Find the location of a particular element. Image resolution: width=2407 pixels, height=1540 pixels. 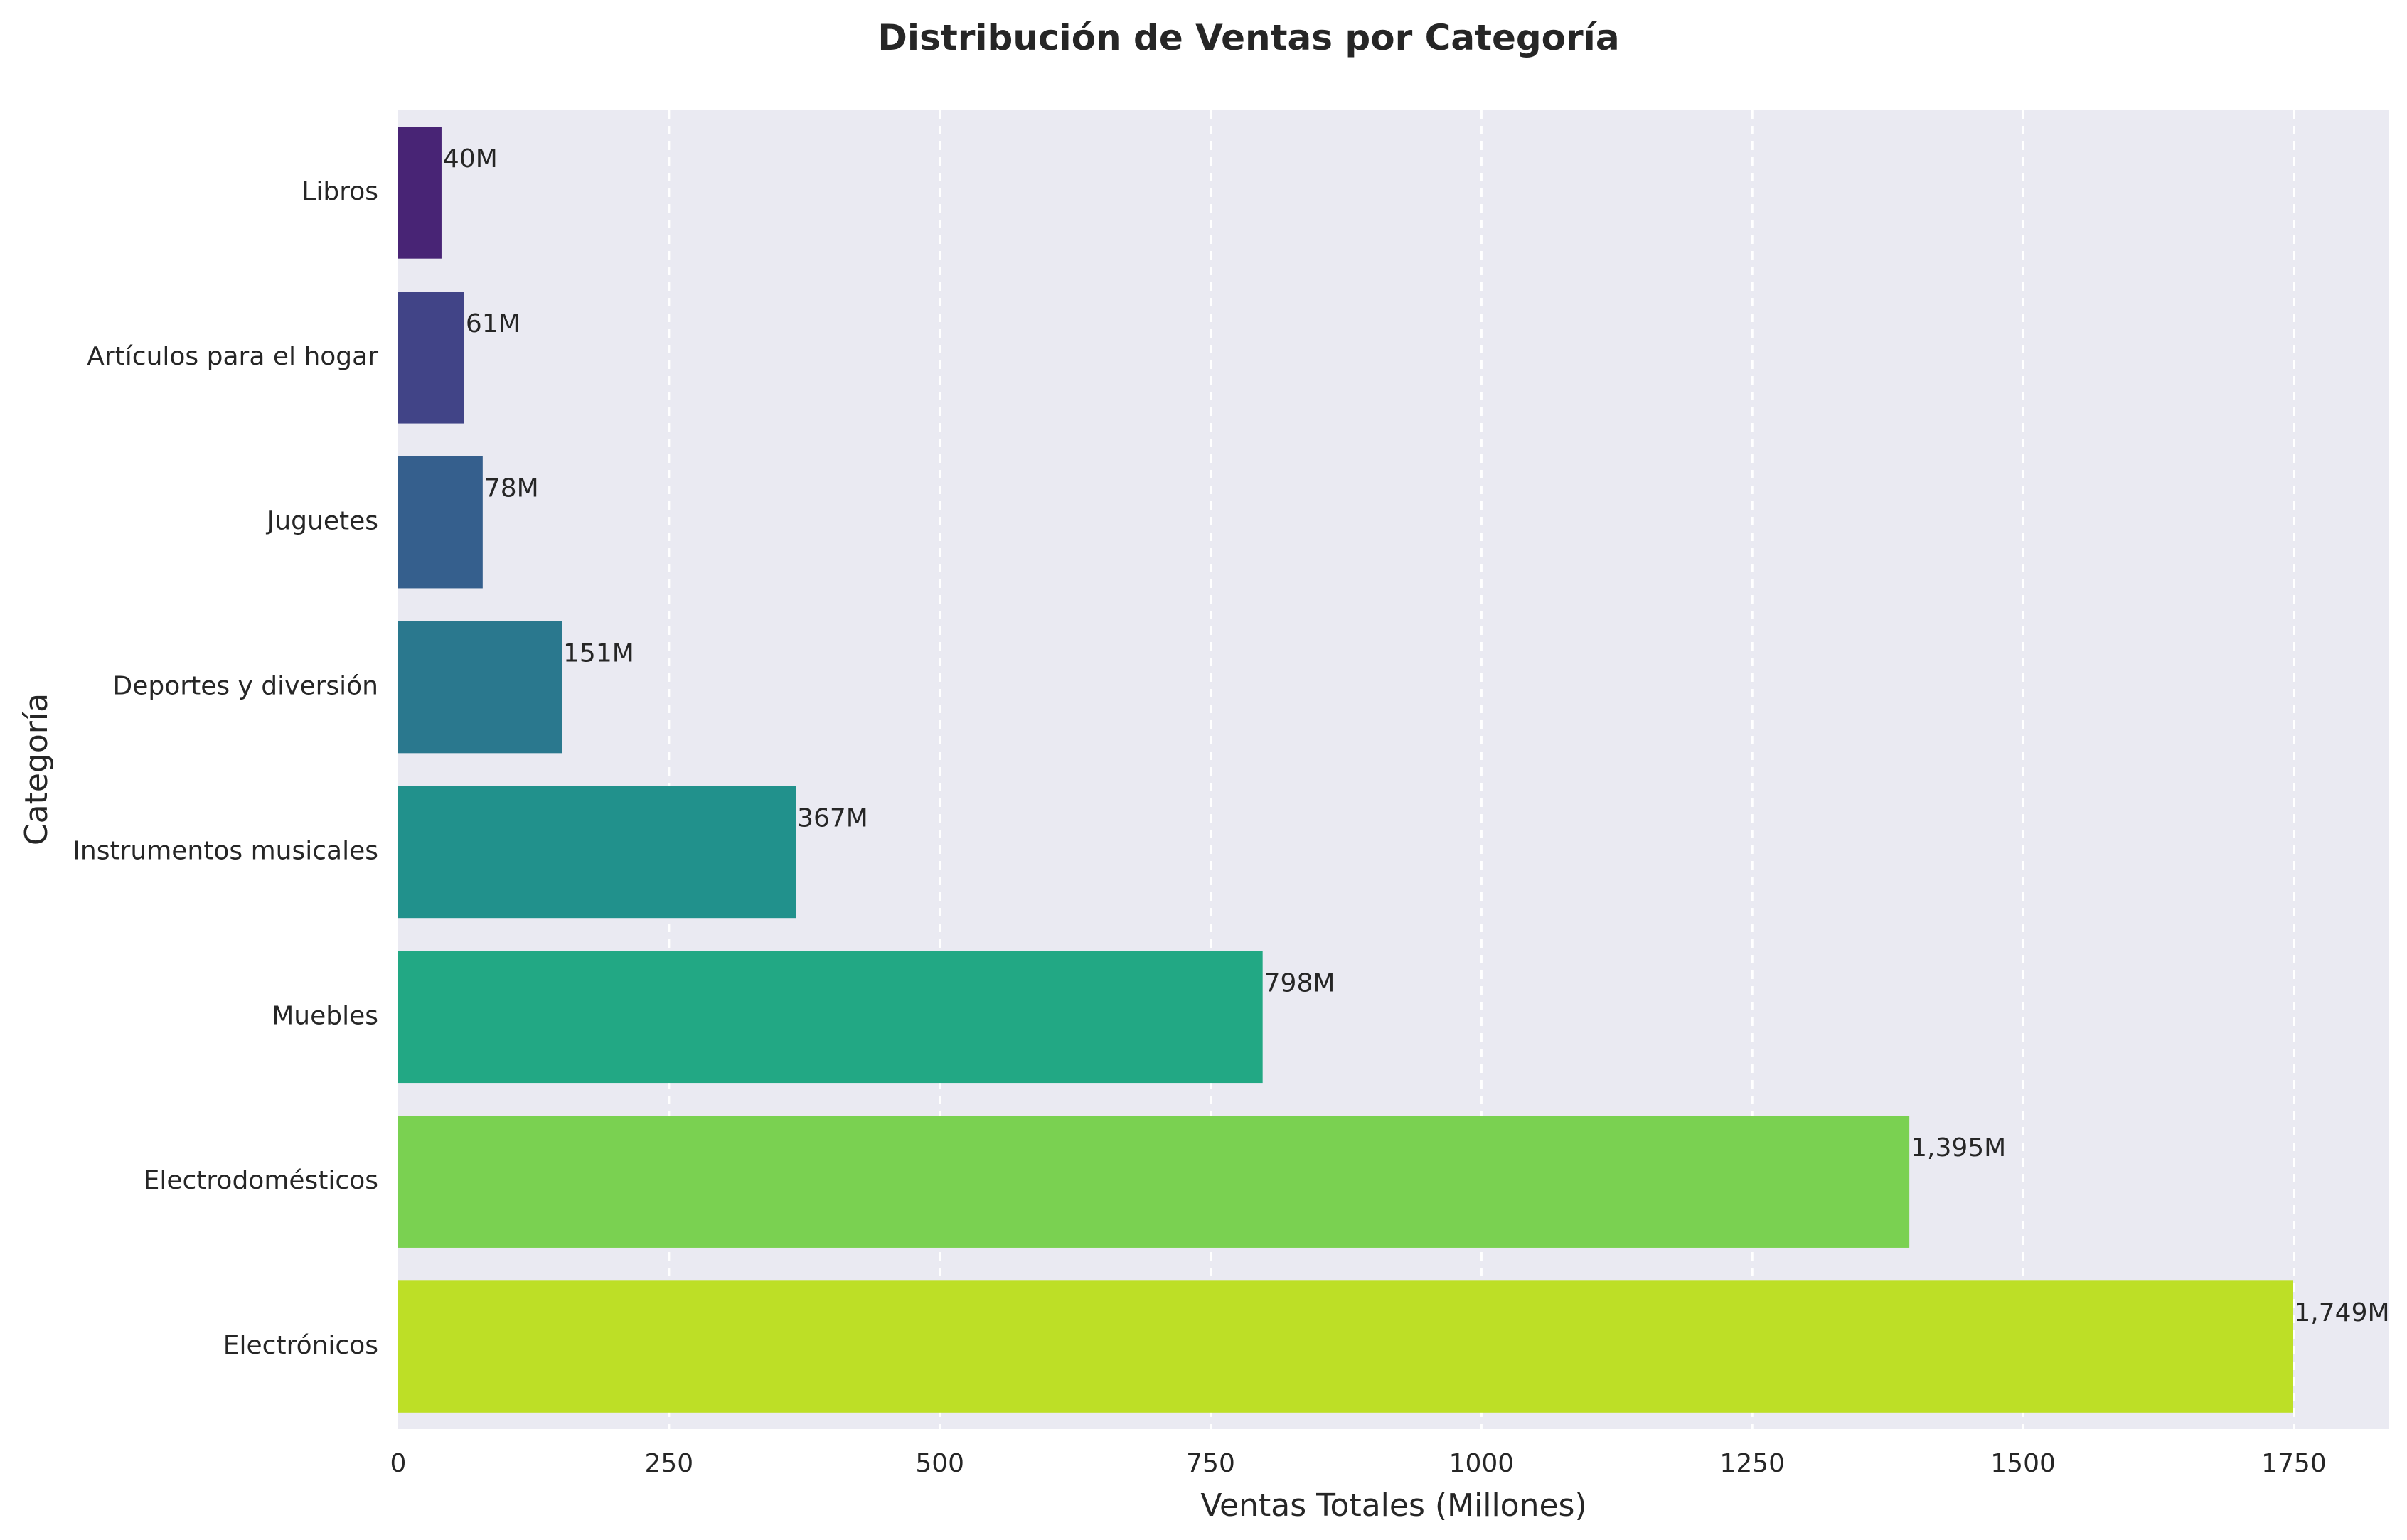

bar-value-label: 78M is located at coordinates (511, 488).